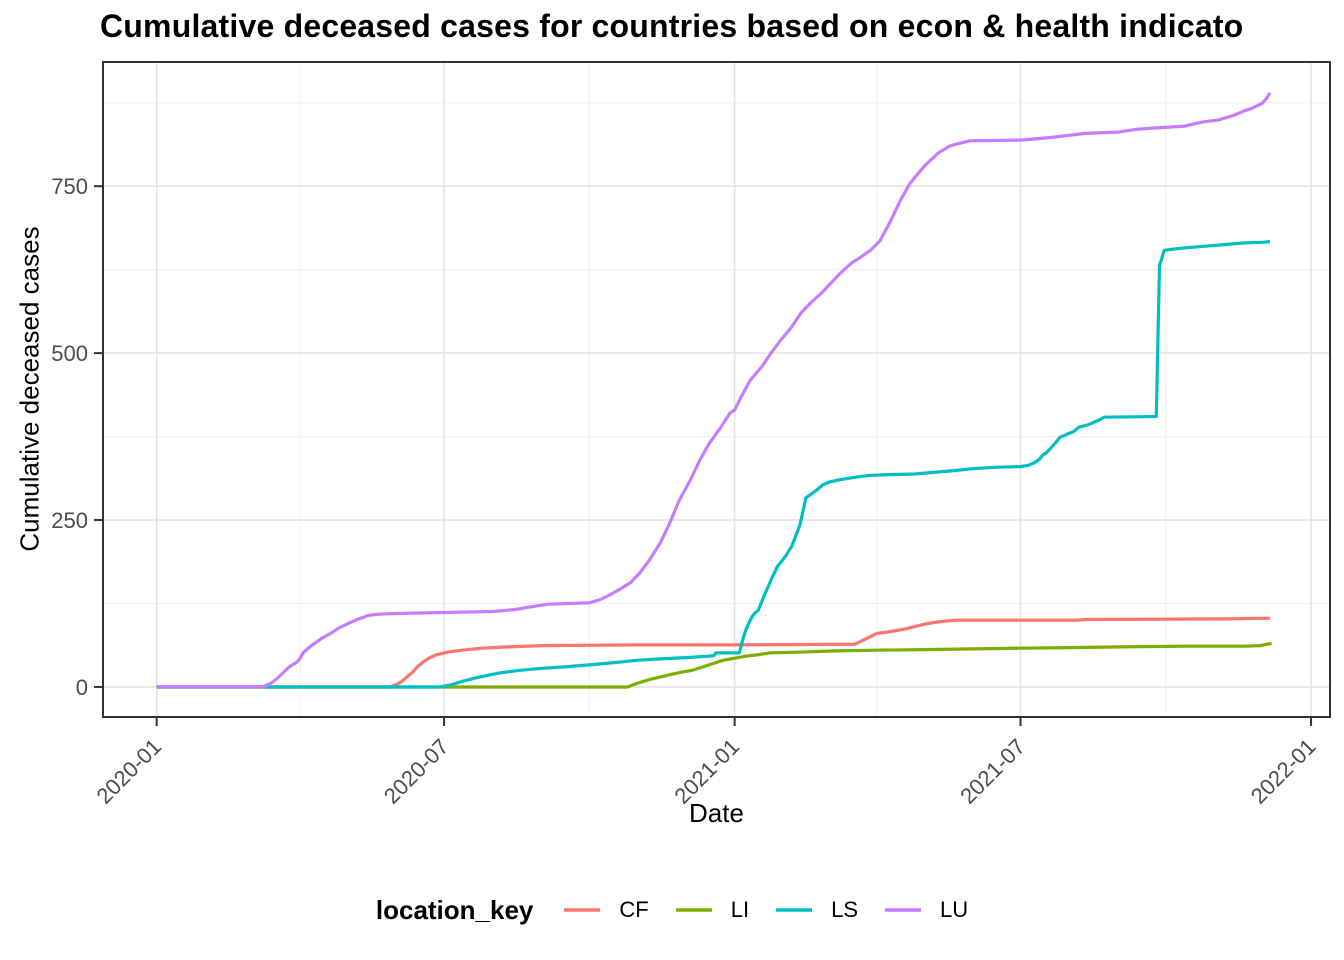  I want to click on legend-item-CF: CF, so click(606, 910).